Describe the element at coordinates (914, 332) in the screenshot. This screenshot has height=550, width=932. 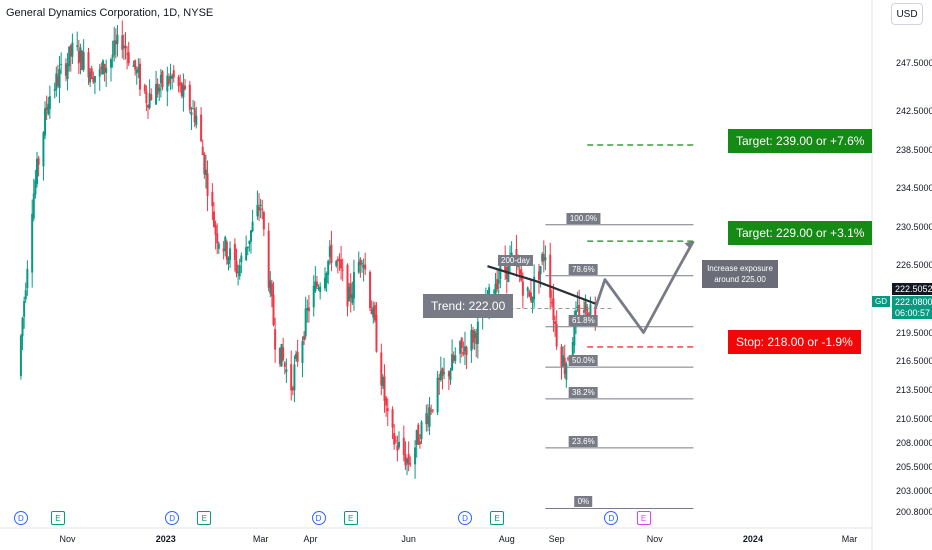
I see `price-tick-label: 219.5000` at that location.